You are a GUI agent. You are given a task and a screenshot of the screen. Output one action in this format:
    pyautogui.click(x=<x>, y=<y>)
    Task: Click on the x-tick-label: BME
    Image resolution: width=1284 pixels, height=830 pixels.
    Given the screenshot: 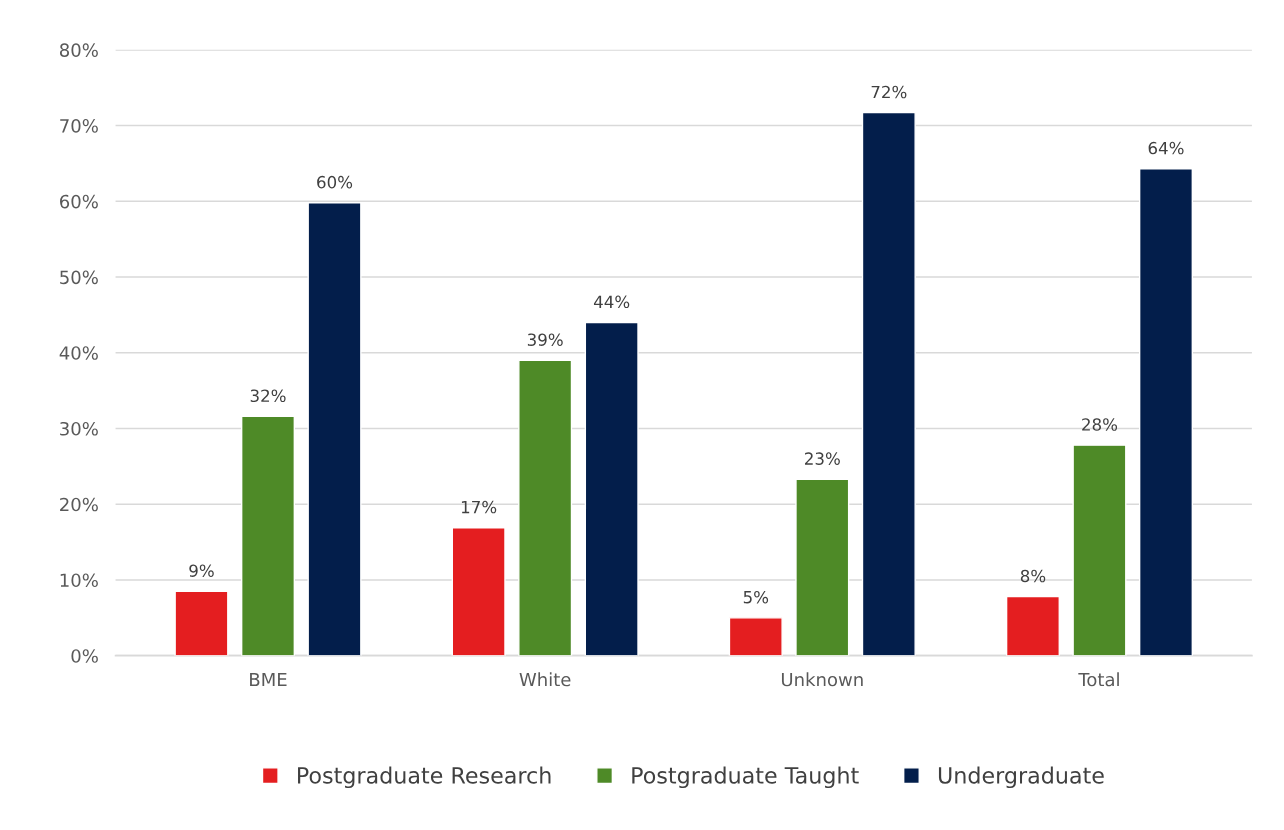 What is the action you would take?
    pyautogui.click(x=268, y=679)
    